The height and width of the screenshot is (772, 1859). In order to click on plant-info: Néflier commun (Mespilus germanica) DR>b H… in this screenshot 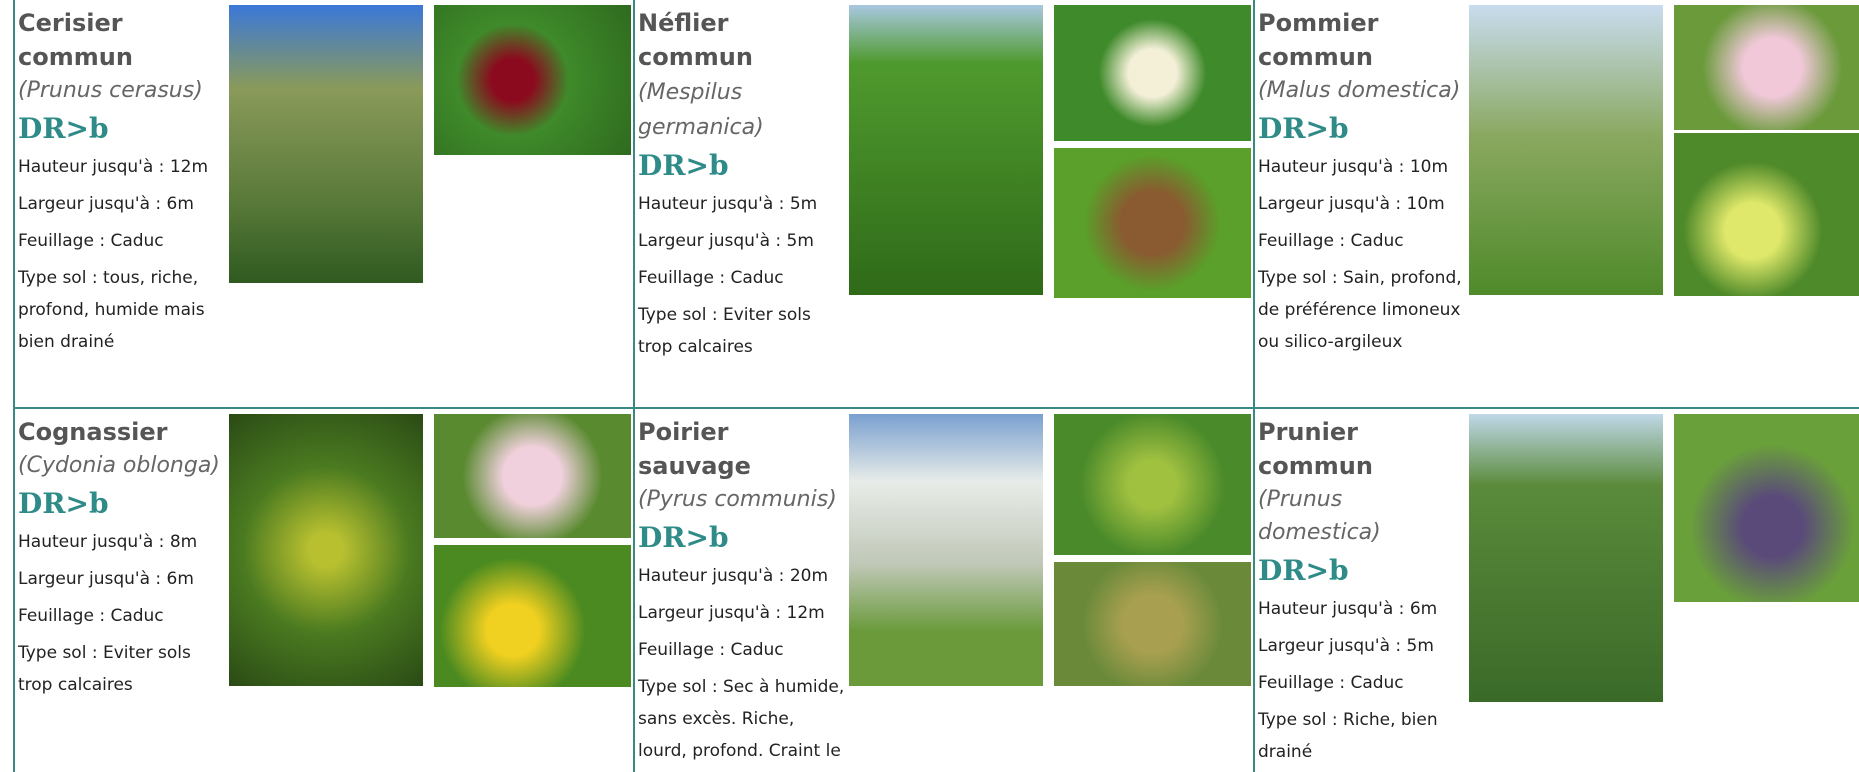, I will do `click(743, 187)`.